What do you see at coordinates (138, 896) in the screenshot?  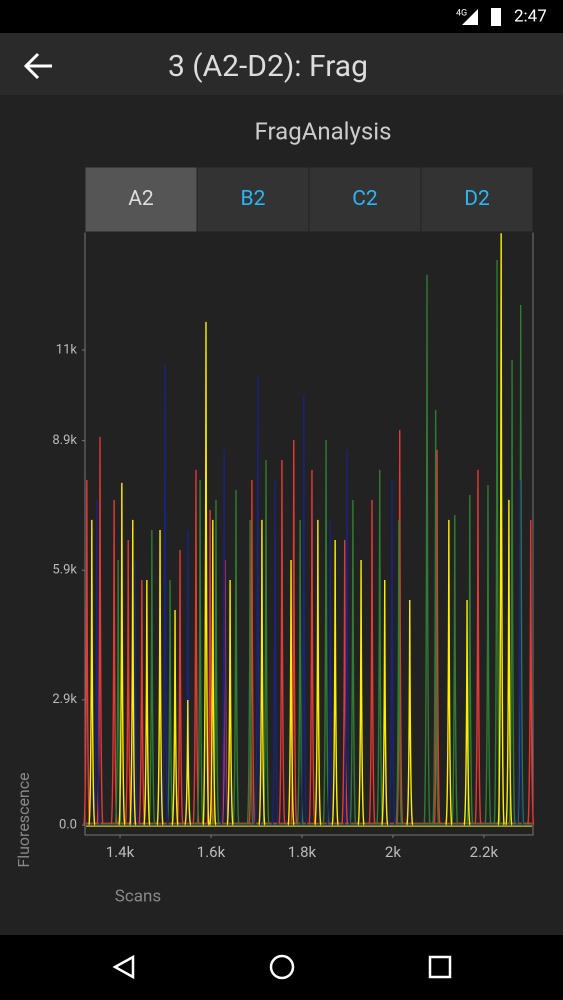 I see `x-axis-title: Scans` at bounding box center [138, 896].